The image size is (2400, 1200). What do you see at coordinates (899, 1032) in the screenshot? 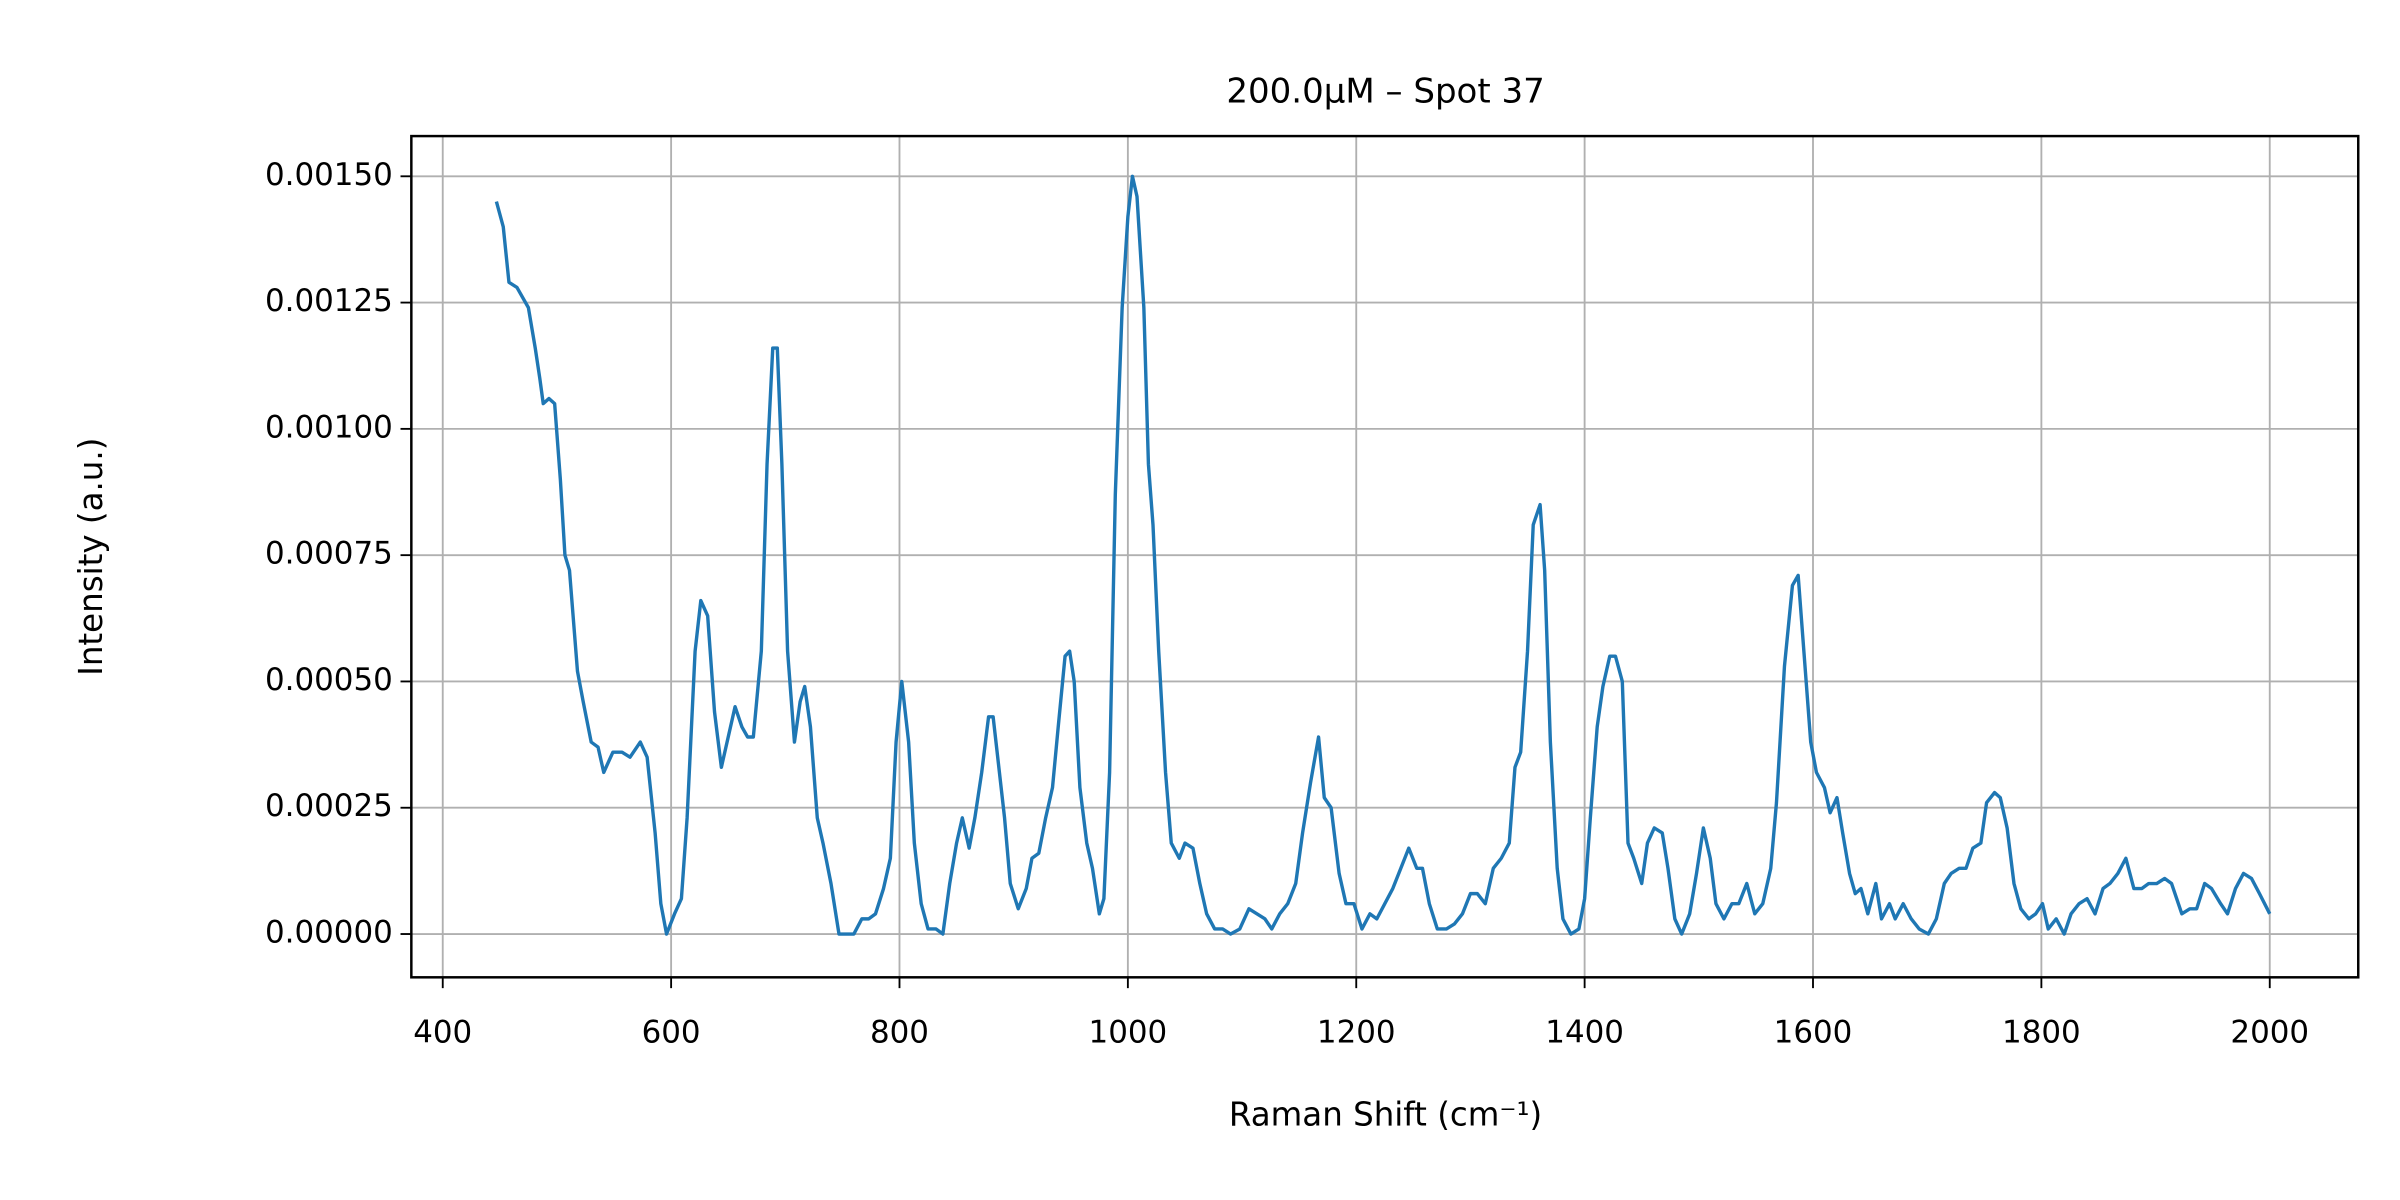
I see `x-tick-label: 800` at bounding box center [899, 1032].